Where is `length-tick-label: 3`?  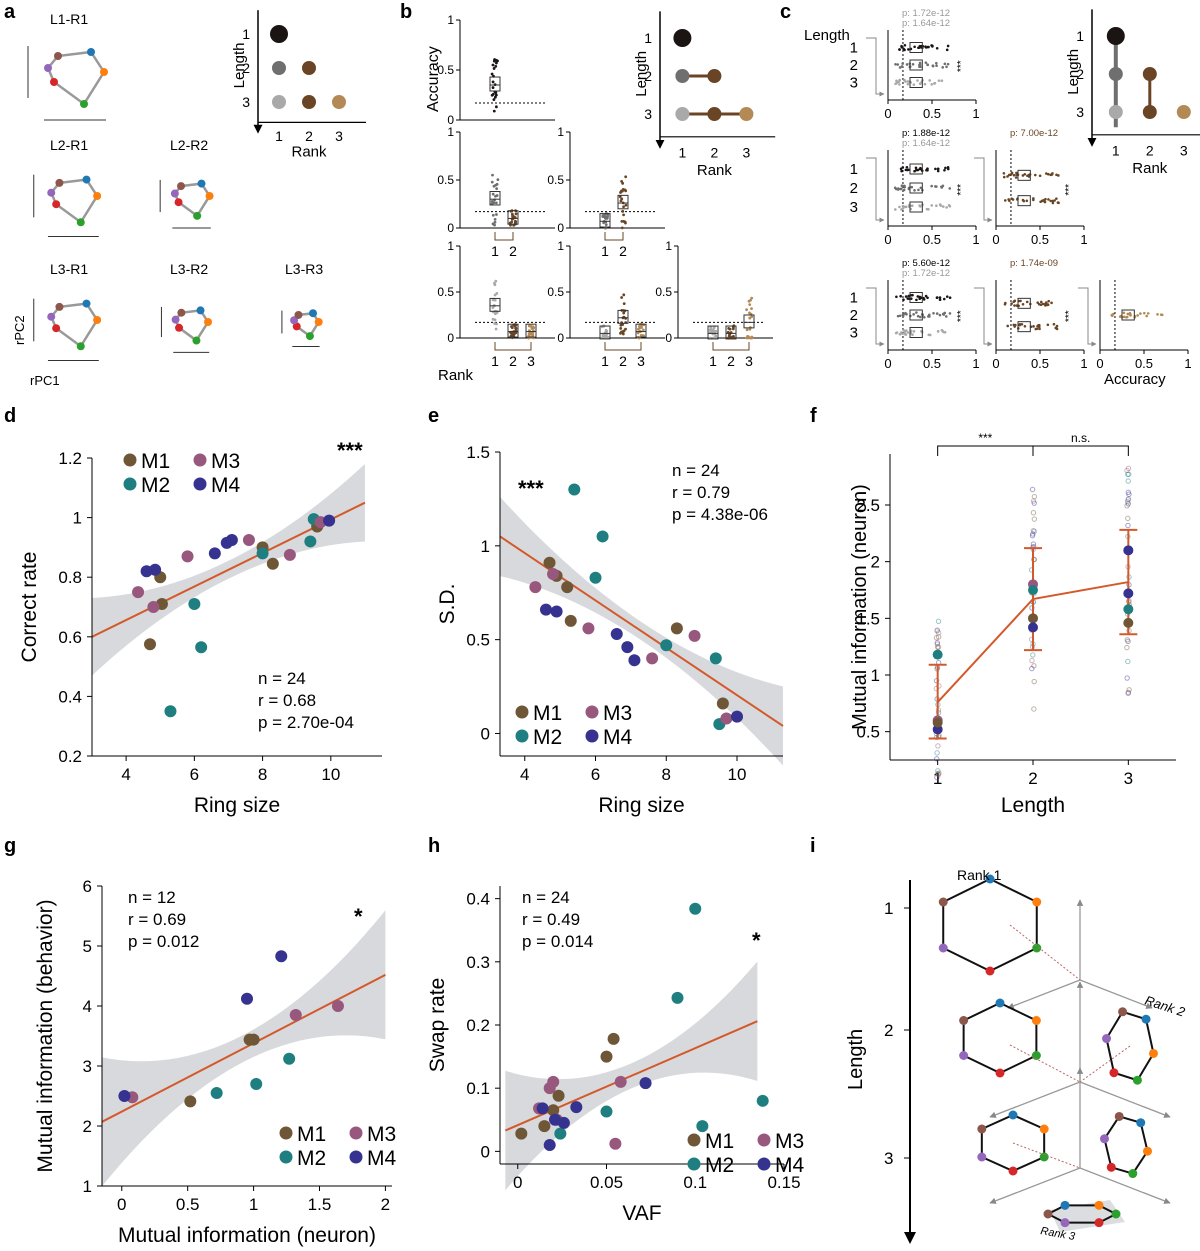 length-tick-label: 3 is located at coordinates (854, 333).